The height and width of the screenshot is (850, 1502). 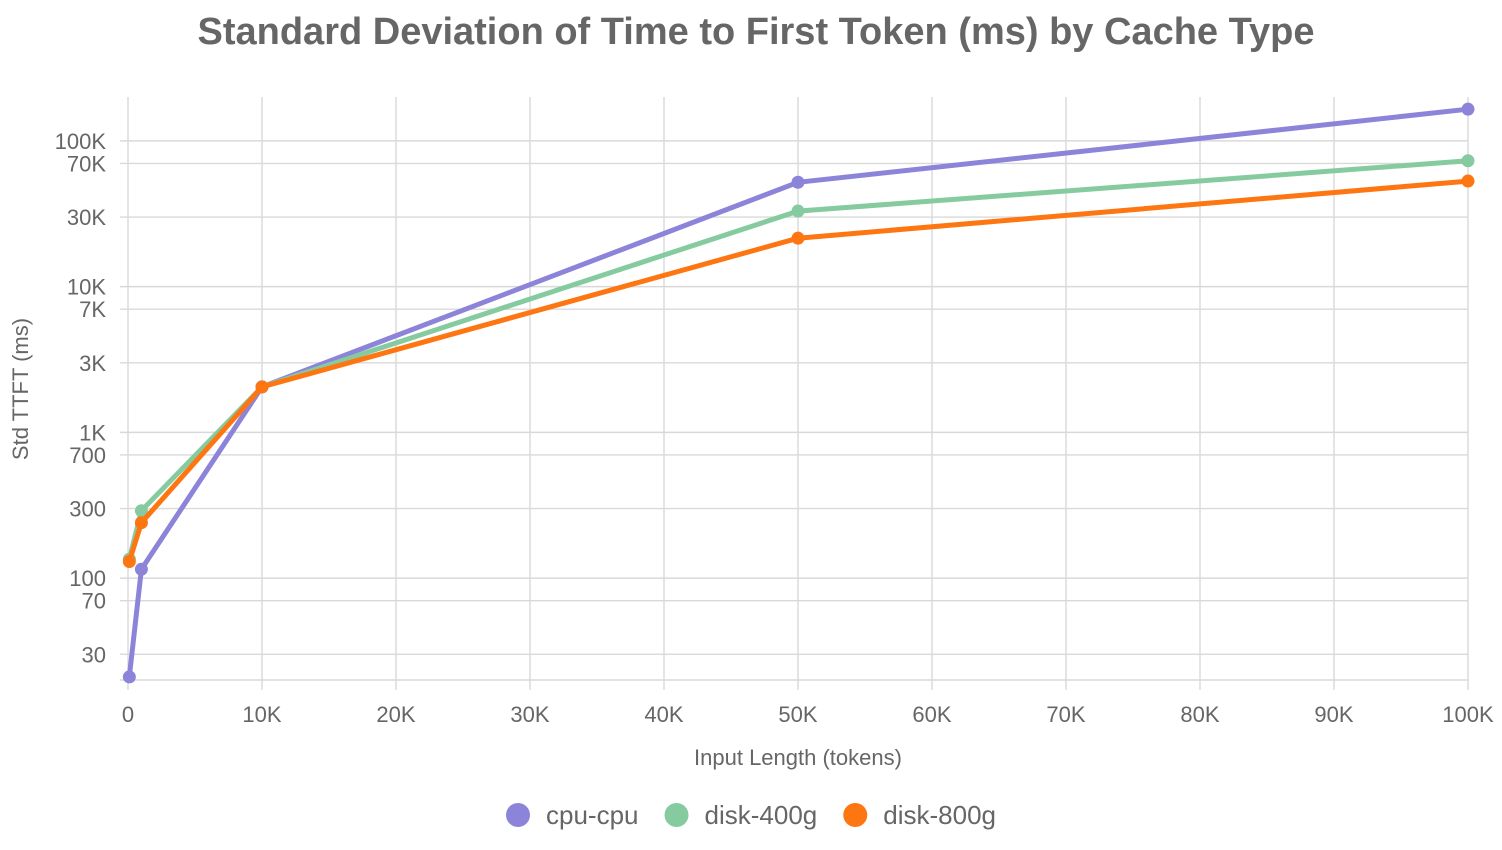 What do you see at coordinates (939, 815) in the screenshot?
I see `legend-label: disk-800g` at bounding box center [939, 815].